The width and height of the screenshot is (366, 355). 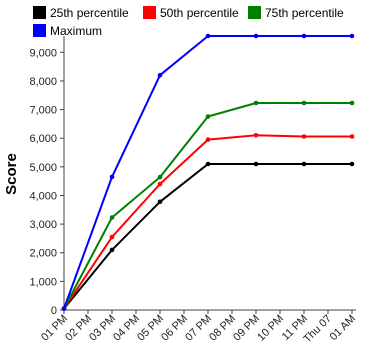 I want to click on data-point-25th-percentile-05-pm, so click(x=160, y=202).